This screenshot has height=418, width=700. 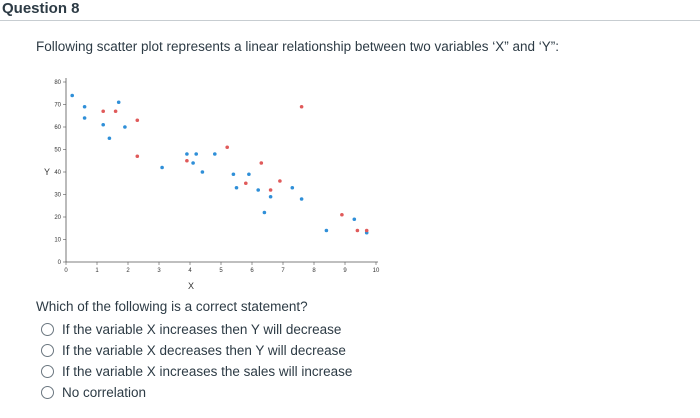 I want to click on question-title: Question 8, so click(x=41, y=8).